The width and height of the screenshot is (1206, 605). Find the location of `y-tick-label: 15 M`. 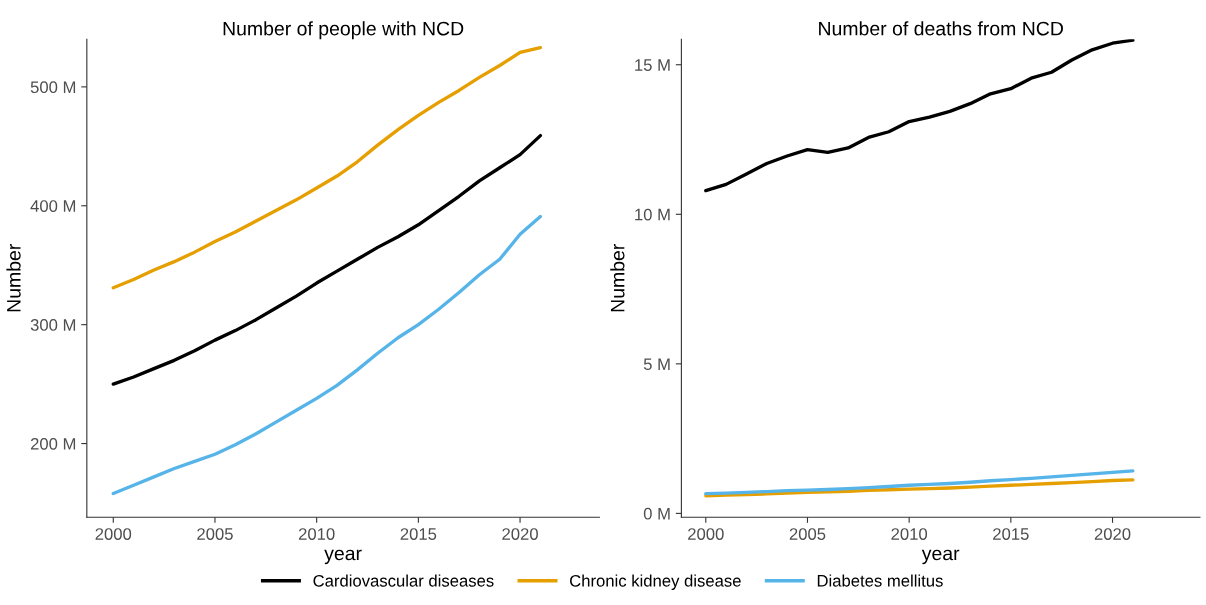

y-tick-label: 15 M is located at coordinates (652, 65).